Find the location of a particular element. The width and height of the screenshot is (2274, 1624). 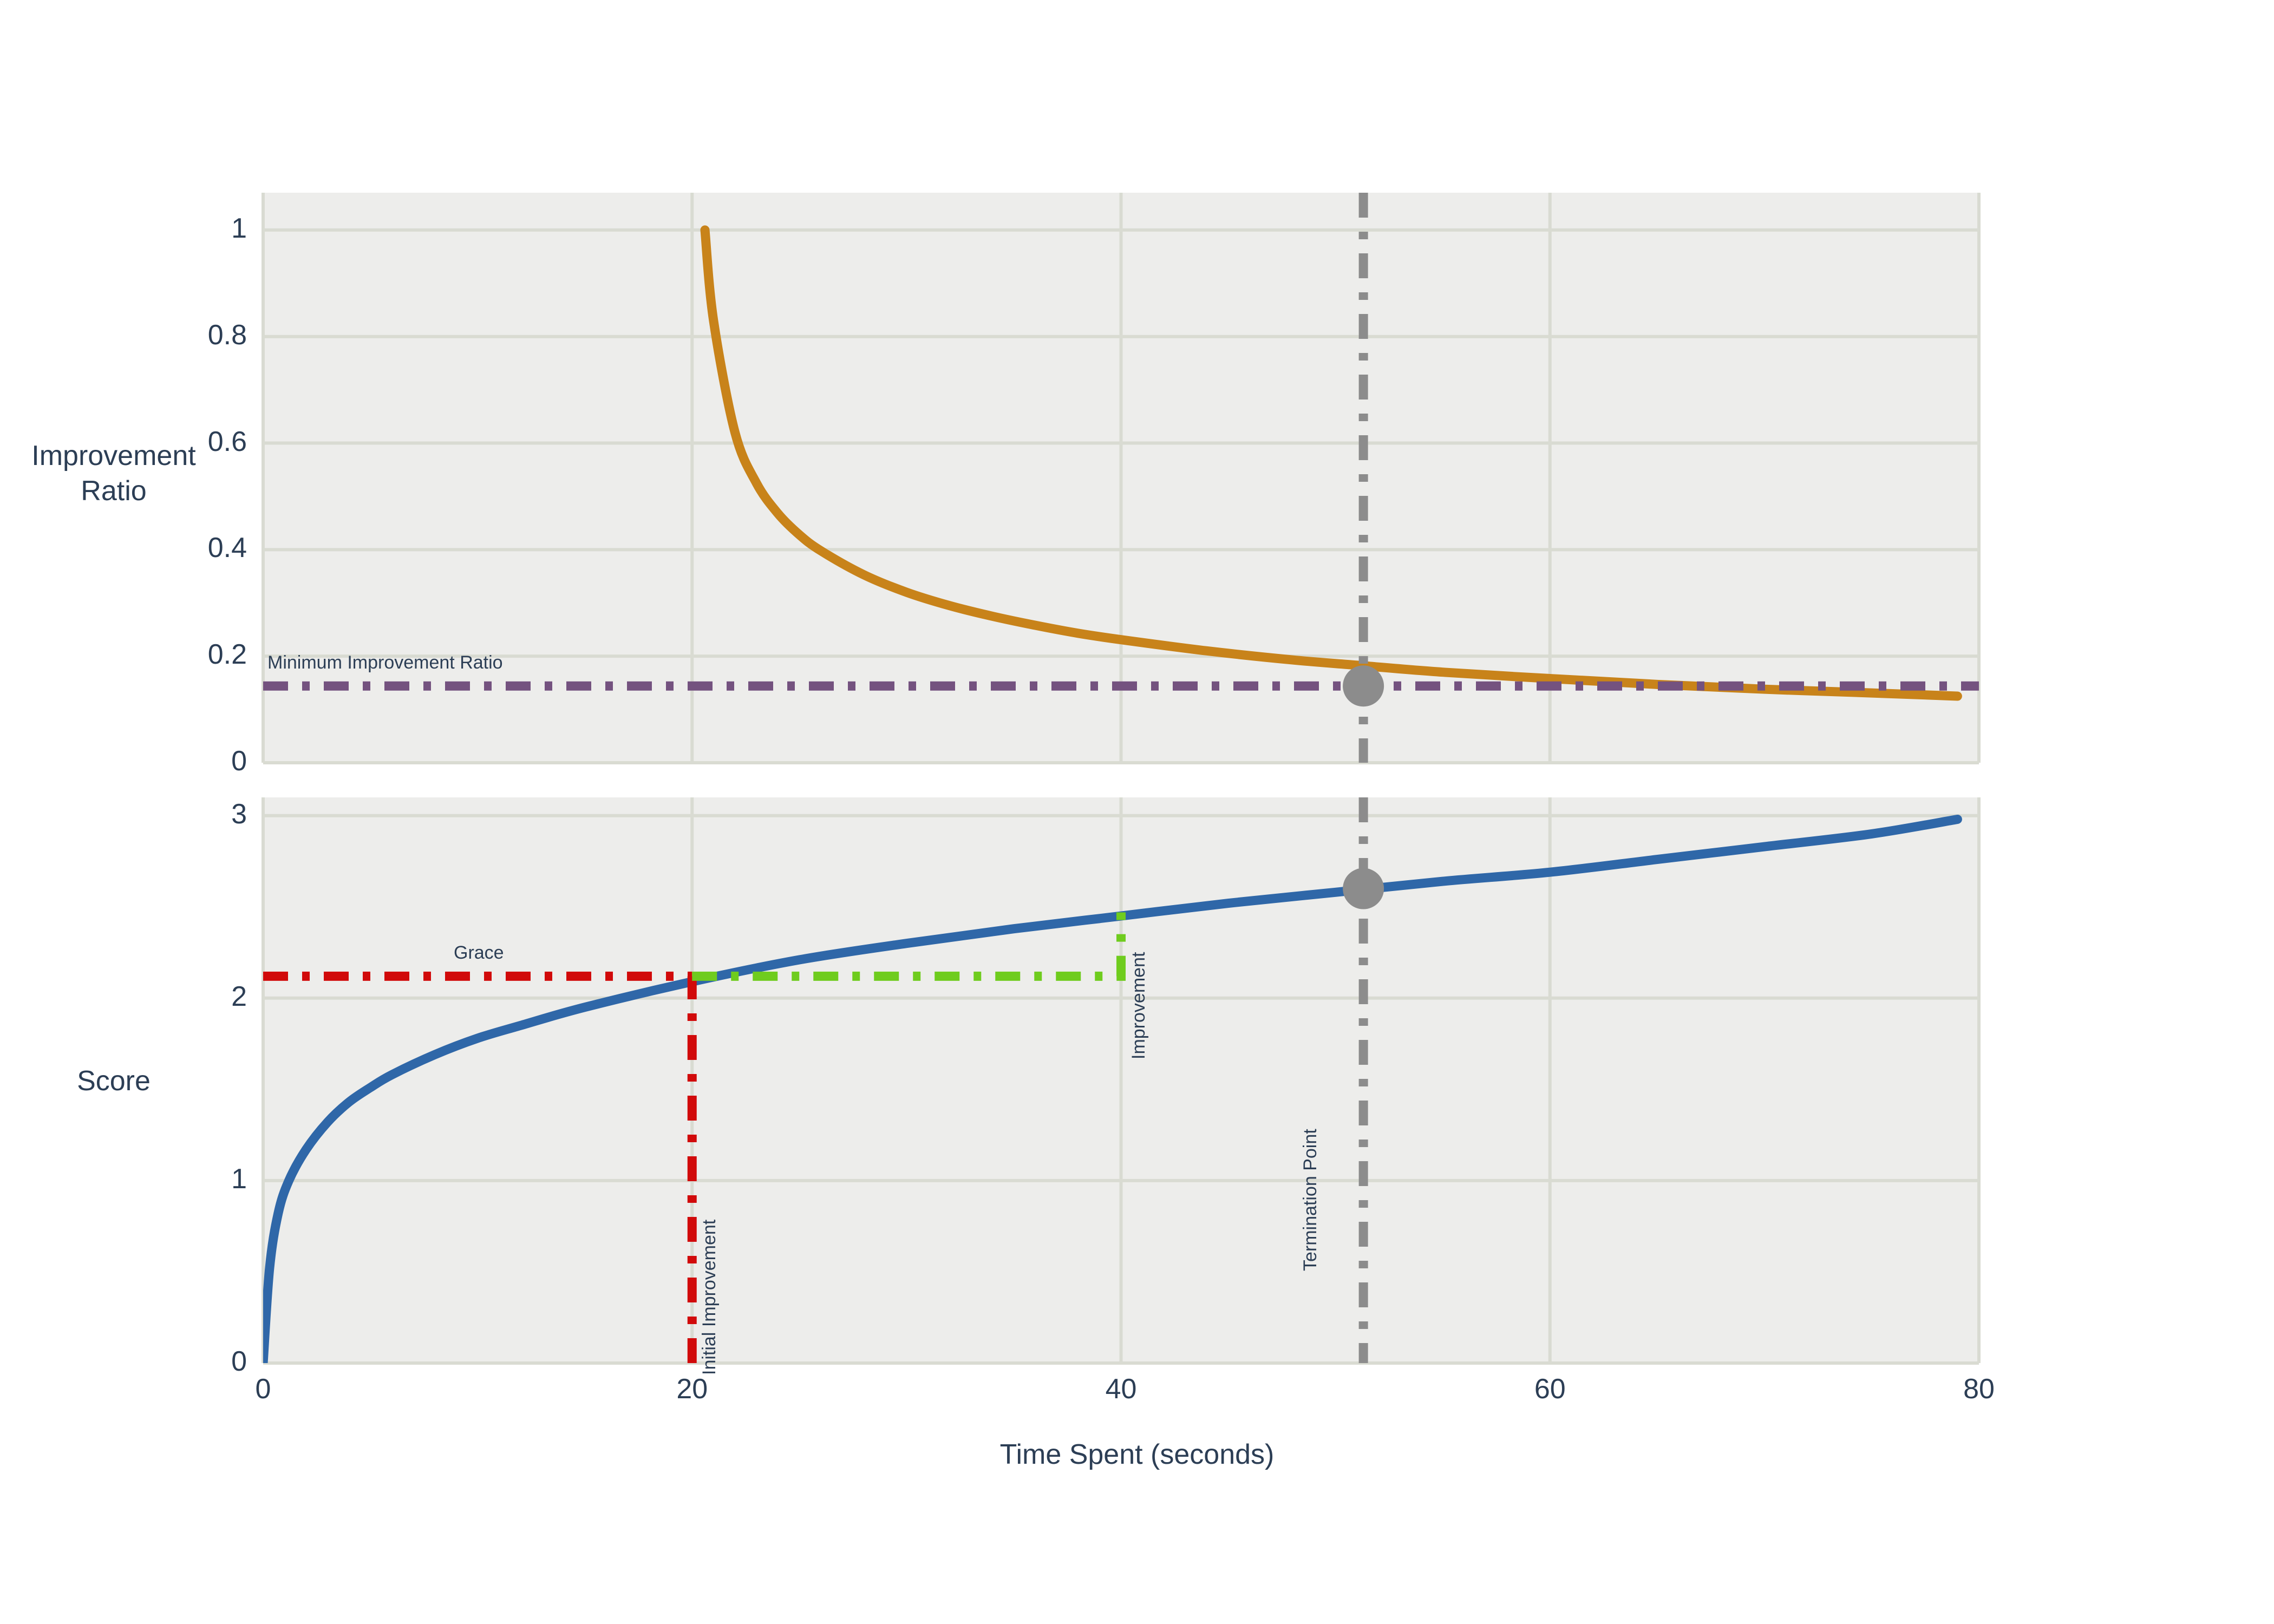

y-tick-bottom-3: 3 is located at coordinates (239, 814).